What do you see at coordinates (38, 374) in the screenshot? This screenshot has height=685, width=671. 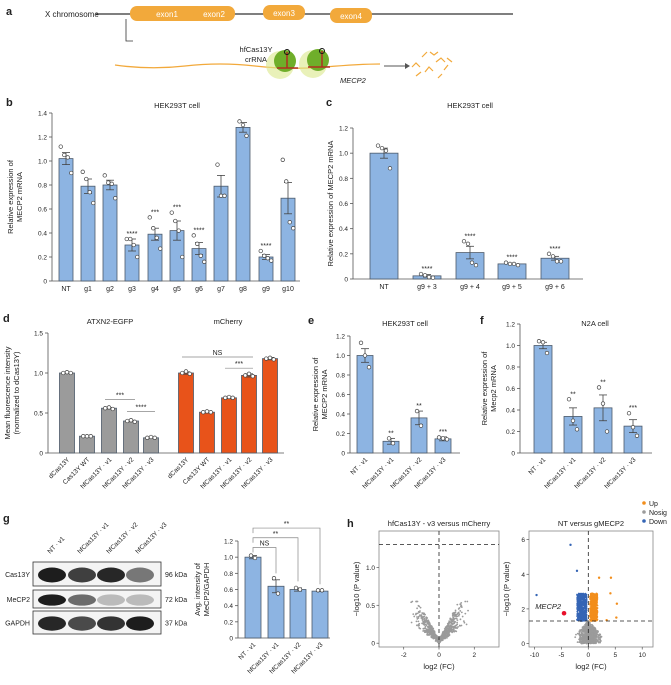 I see `y-tick-label: 1.0` at bounding box center [38, 374].